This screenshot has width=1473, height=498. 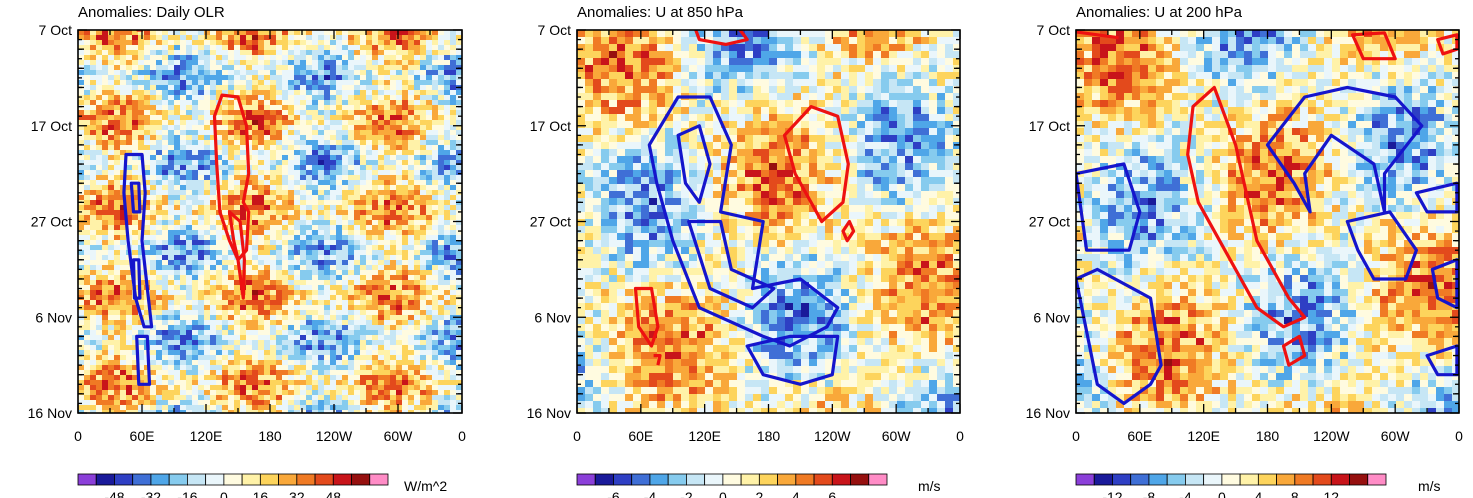 What do you see at coordinates (1429, 486) in the screenshot?
I see `colorbar-units: m/s` at bounding box center [1429, 486].